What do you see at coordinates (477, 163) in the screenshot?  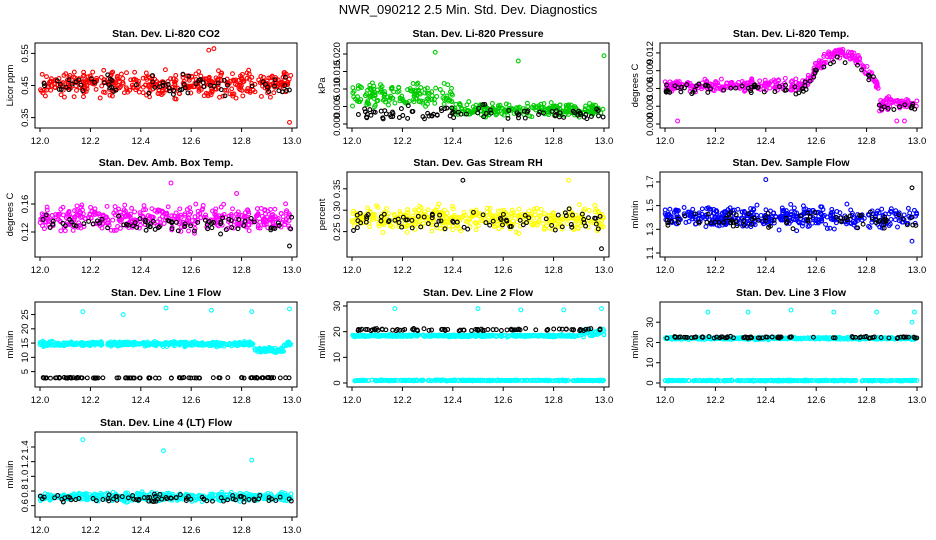 I see `panel-title: Stan. Dev. Gas Stream RH` at bounding box center [477, 163].